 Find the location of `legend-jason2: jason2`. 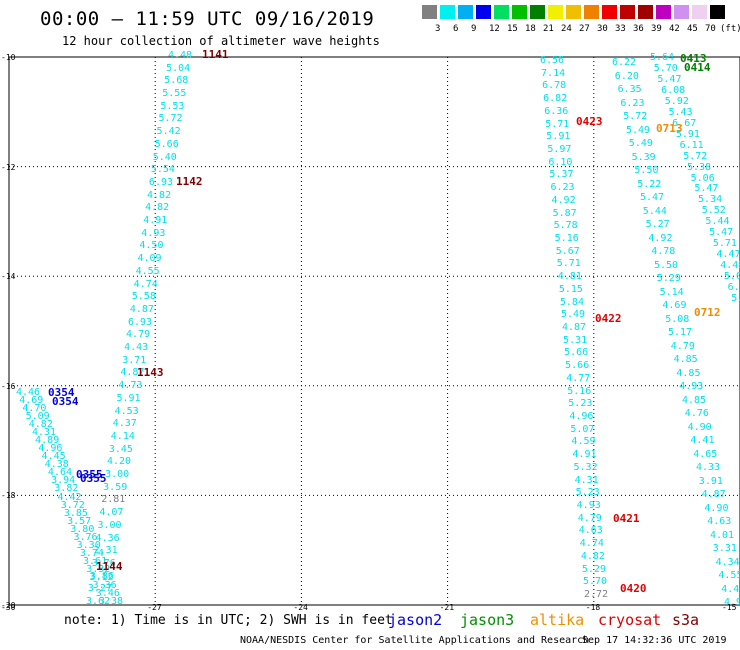

legend-jason2: jason2 is located at coordinates (415, 620).